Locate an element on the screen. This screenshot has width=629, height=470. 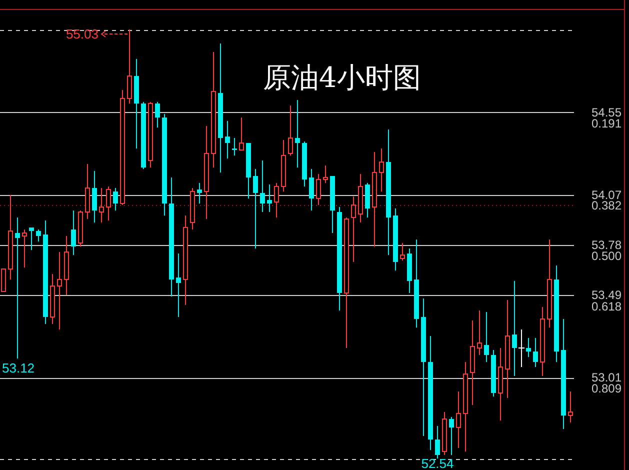
note: 55.03 is located at coordinates (97, 34).